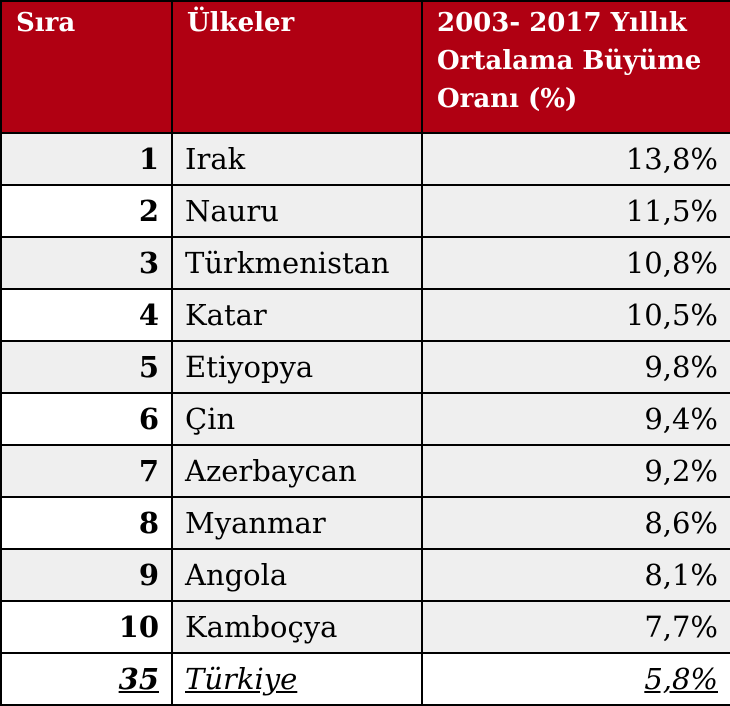  What do you see at coordinates (86, 315) in the screenshot?
I see `rank-cell: 4` at bounding box center [86, 315].